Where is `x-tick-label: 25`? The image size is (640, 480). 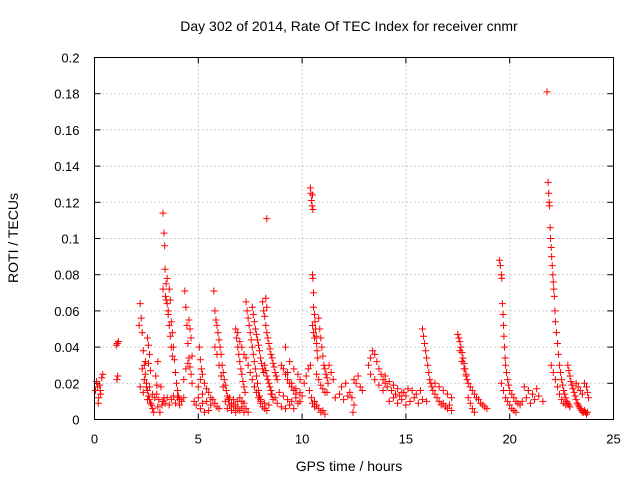 x-tick-label: 25 is located at coordinates (613, 439).